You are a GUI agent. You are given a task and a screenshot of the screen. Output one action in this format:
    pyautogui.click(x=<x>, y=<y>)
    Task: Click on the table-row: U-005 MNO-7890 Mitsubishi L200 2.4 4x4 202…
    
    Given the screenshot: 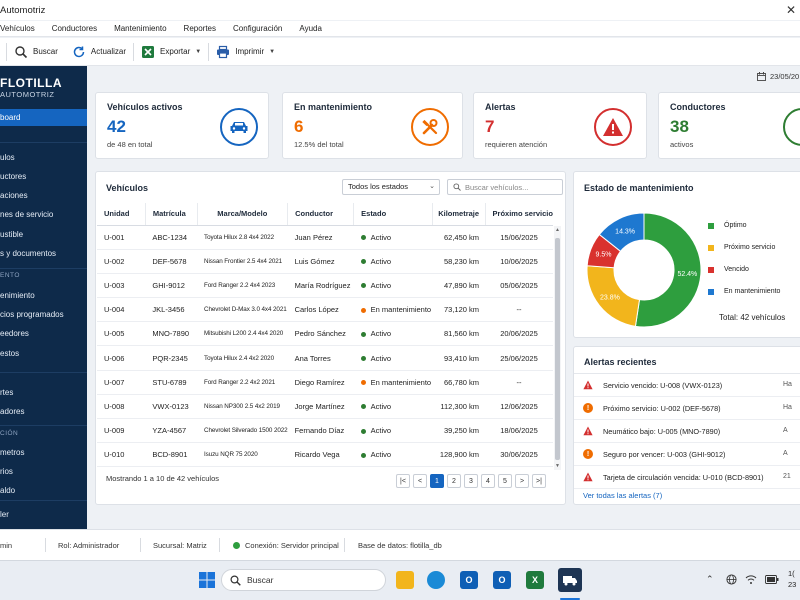 What is the action you would take?
    pyautogui.click(x=325, y=334)
    